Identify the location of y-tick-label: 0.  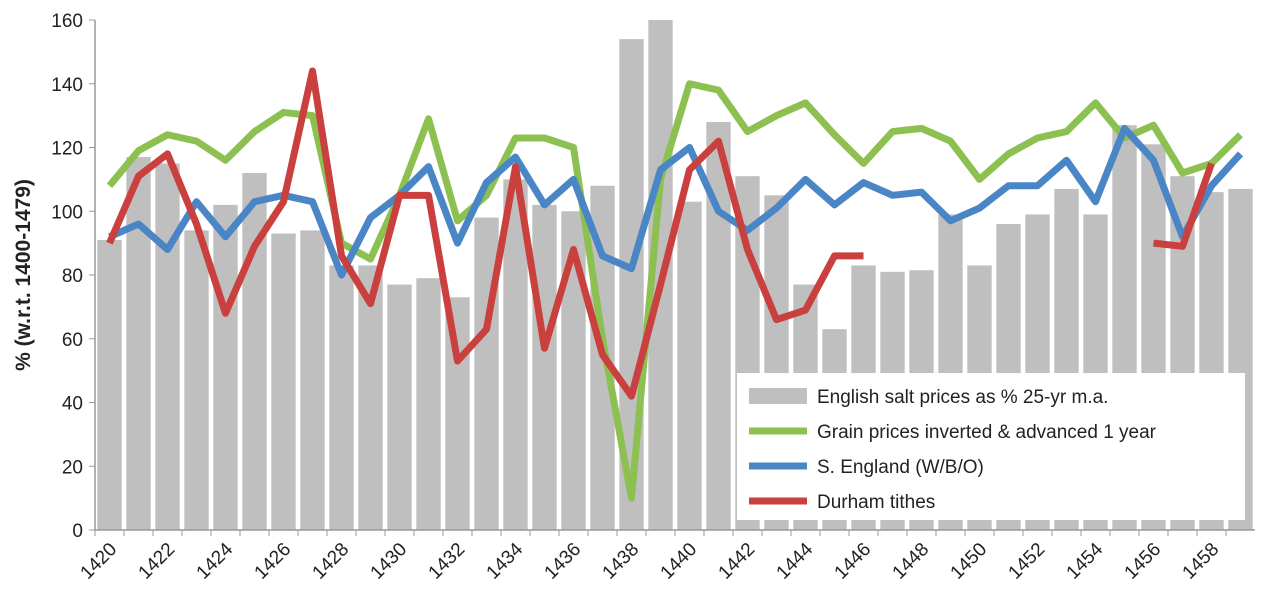
(77, 531).